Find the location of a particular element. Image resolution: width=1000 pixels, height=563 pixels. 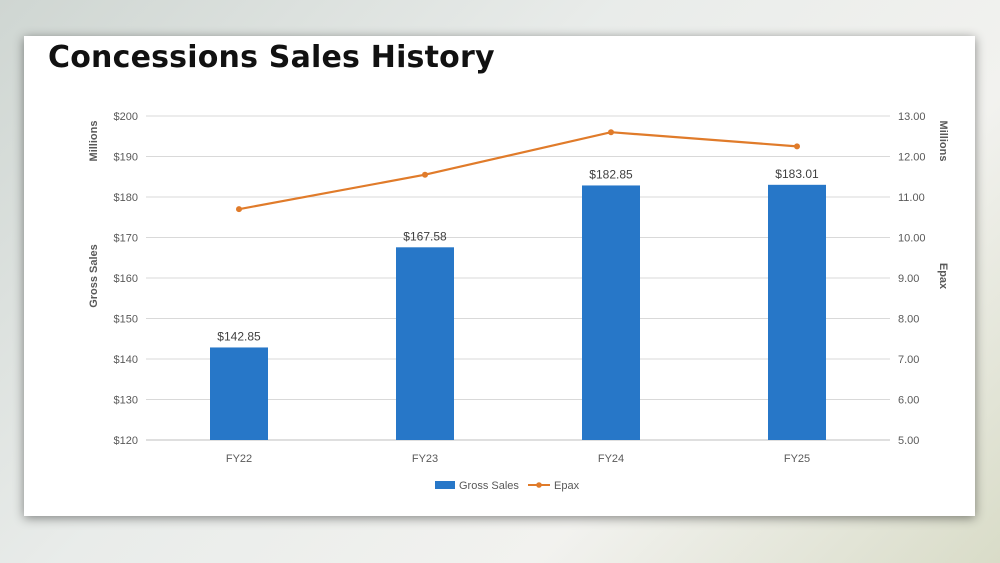

right-axis-tick-label: 12.00 is located at coordinates (912, 158).